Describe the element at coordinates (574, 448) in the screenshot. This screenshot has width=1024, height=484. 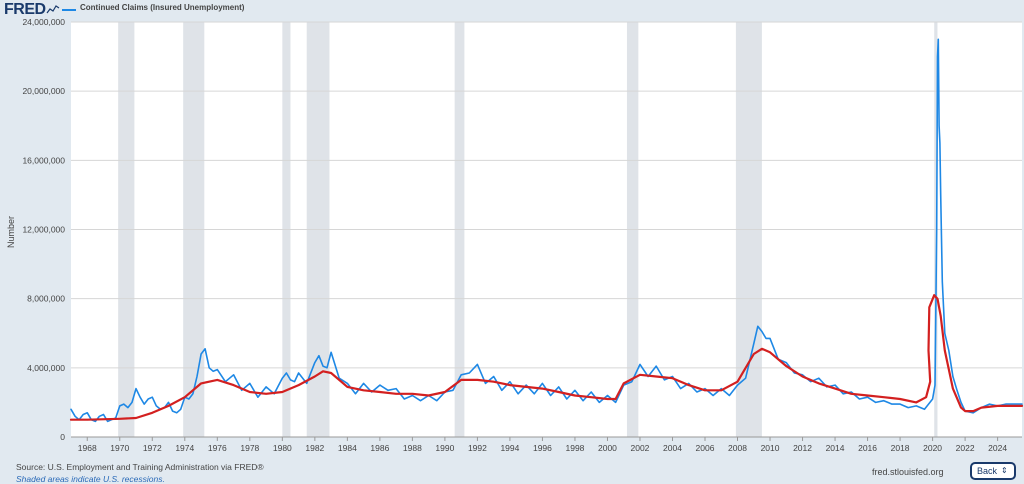
I see `x-tick-label: 1998` at that location.